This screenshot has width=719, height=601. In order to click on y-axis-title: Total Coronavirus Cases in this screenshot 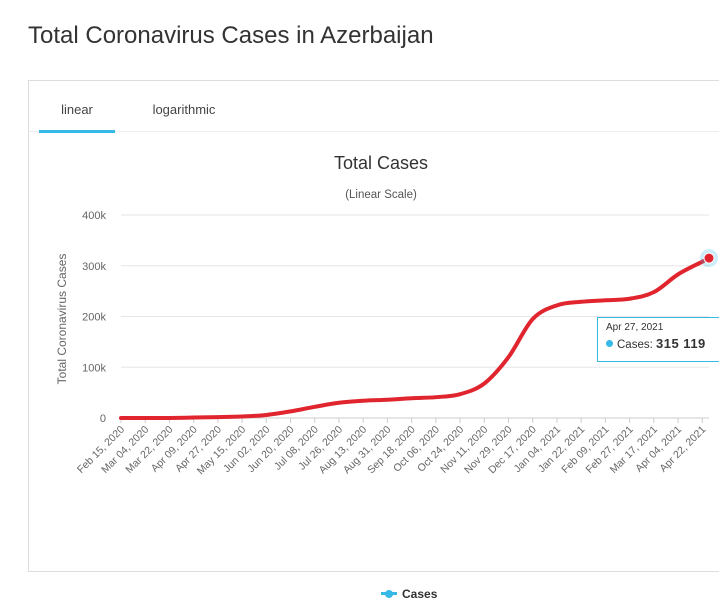, I will do `click(62, 319)`.